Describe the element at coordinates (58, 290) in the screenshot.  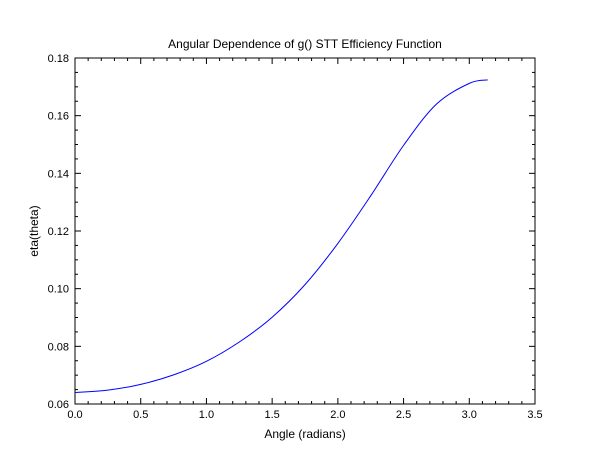
I see `y-tick-label: 0.10` at that location.